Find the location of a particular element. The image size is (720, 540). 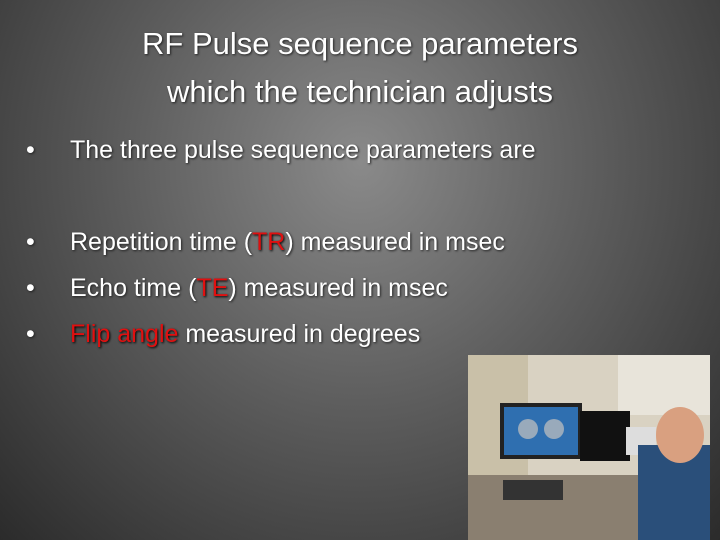

bullet-text: The three pulse sequence parameters are is located at coordinates (303, 150).